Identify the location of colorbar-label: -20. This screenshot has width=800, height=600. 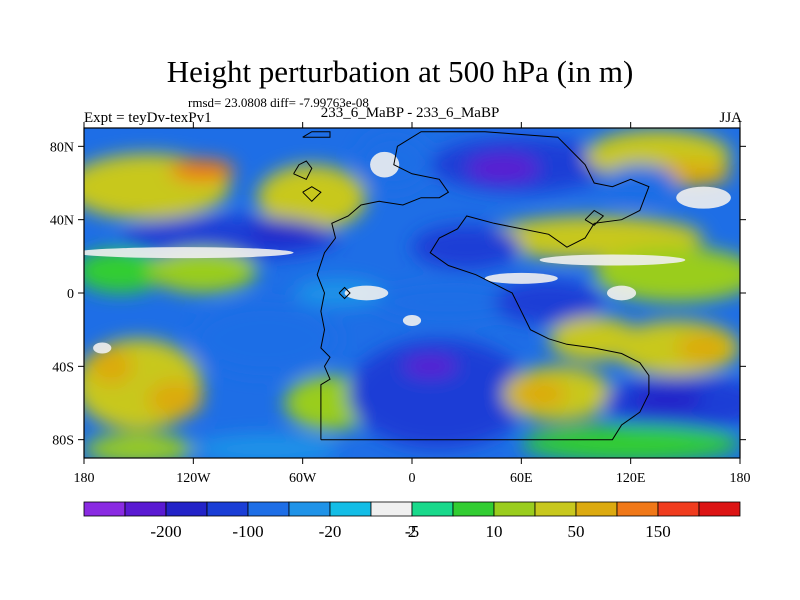
(330, 531).